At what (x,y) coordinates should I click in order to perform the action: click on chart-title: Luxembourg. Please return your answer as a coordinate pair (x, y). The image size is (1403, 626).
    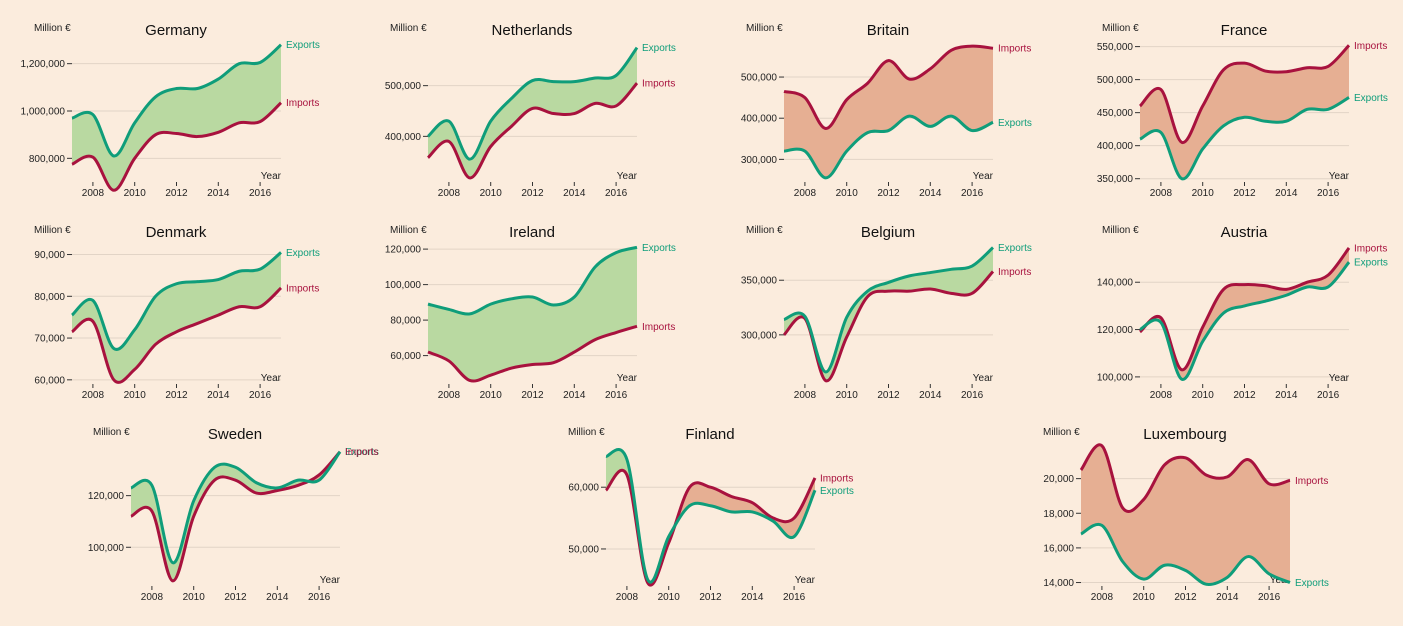
    Looking at the image, I should click on (1184, 434).